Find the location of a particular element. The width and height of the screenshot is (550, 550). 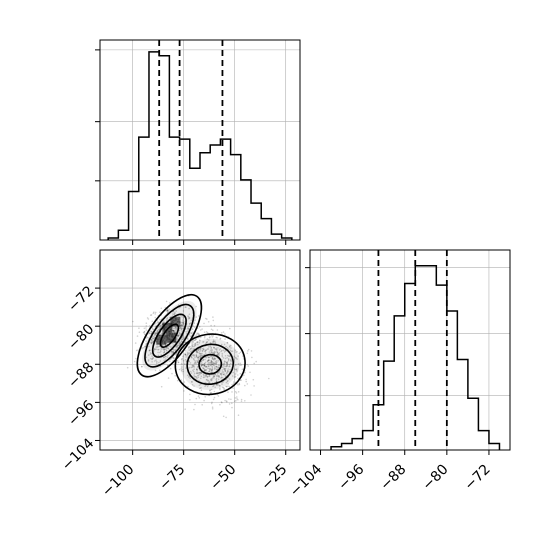

right-histogram-frame is located at coordinates (410, 350).